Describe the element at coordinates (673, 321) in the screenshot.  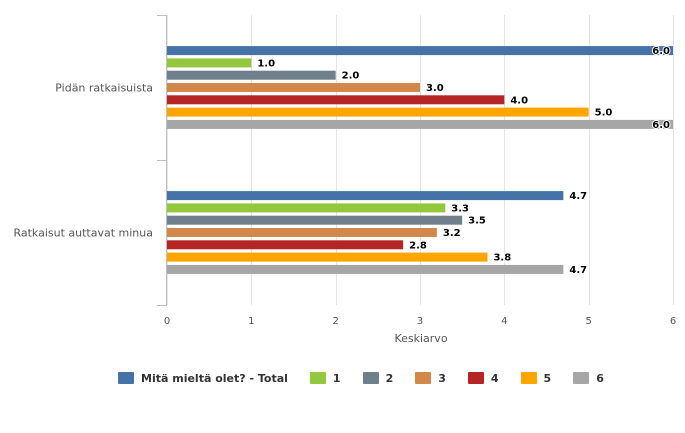
I see `x-tick-label: 6` at that location.